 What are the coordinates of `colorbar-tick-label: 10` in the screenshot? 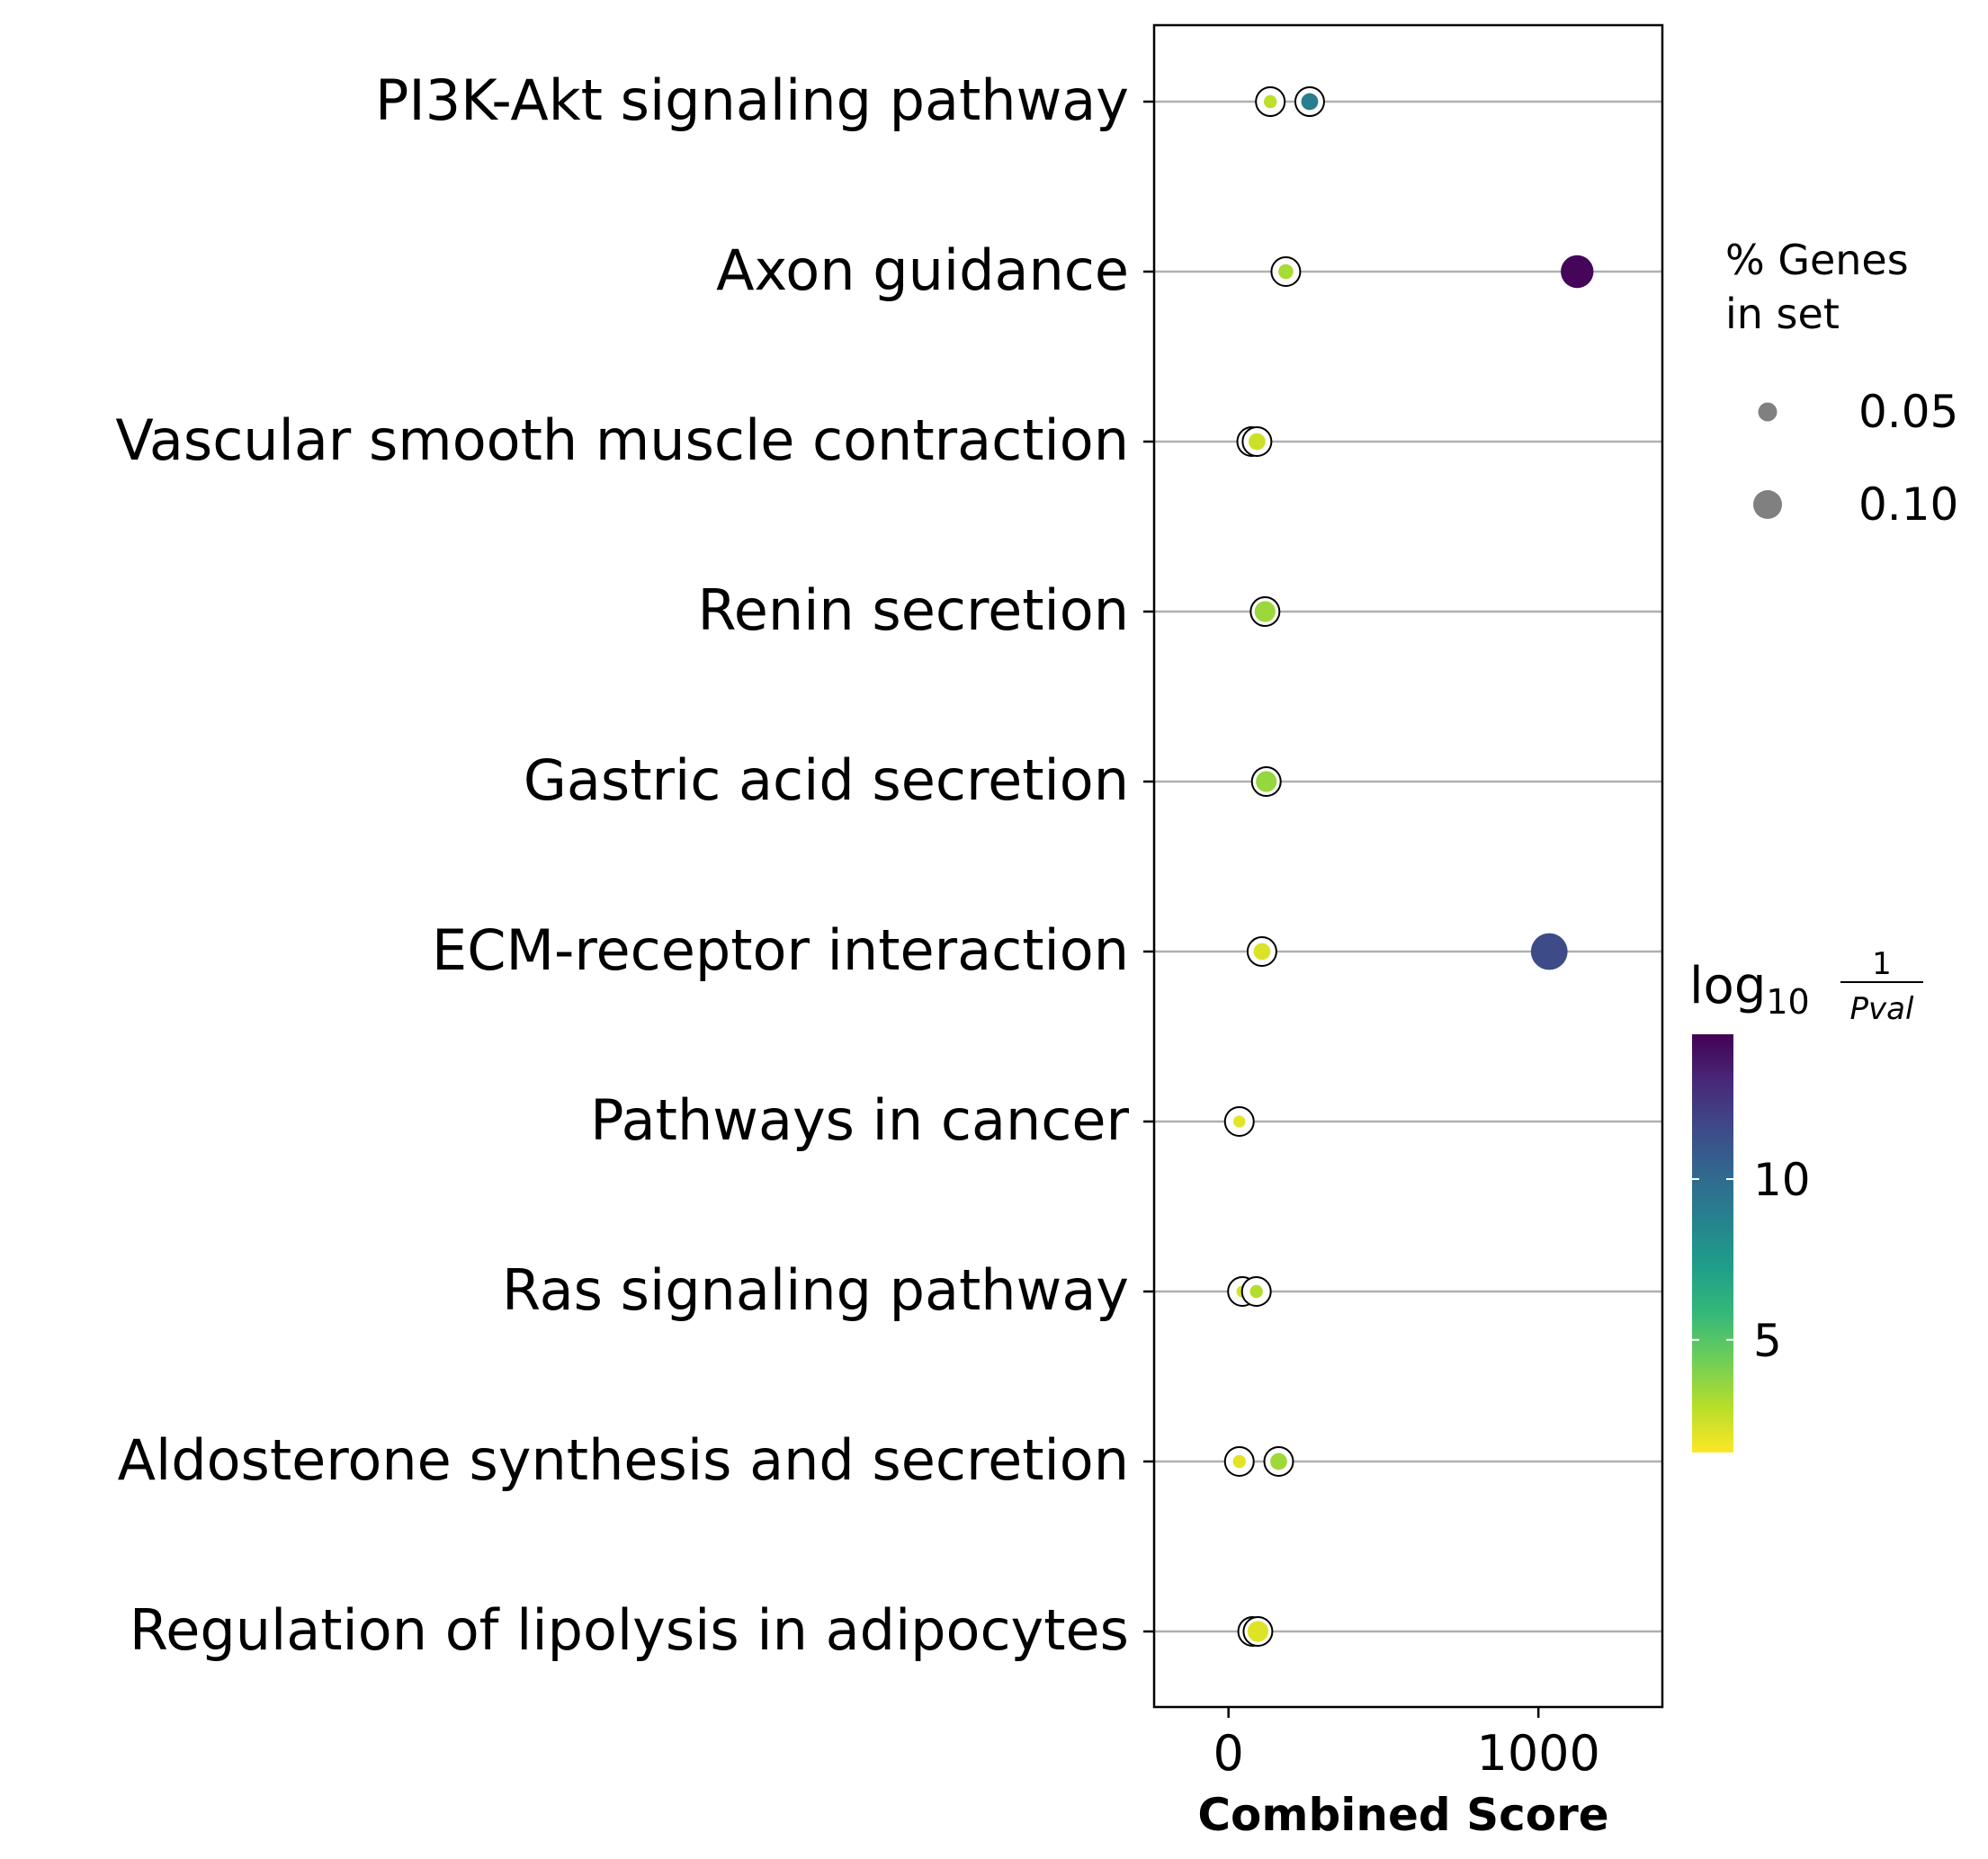 It's located at (1782, 1180).